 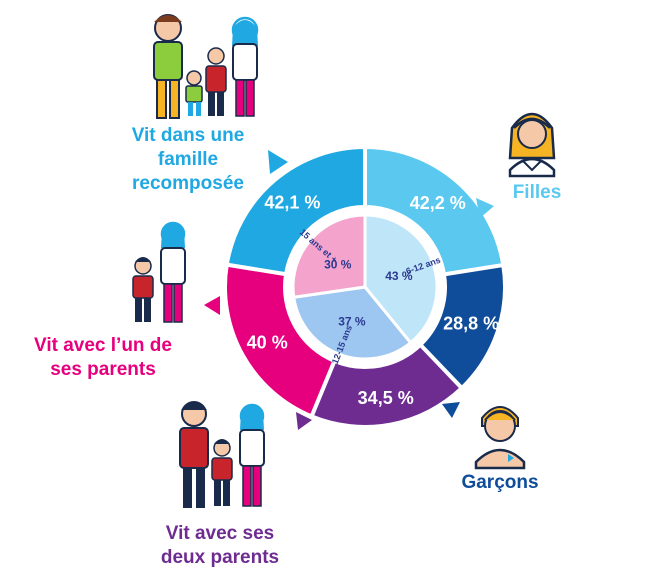 I want to click on inner-ring, so click(x=365, y=287).